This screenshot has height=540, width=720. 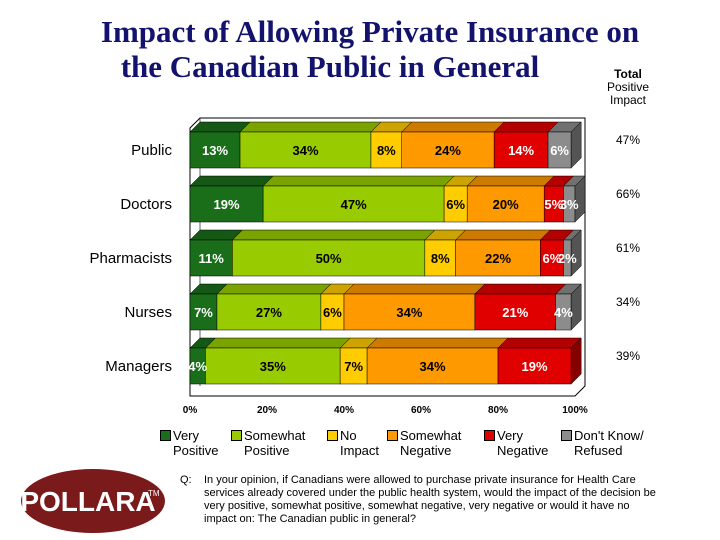 I want to click on question-prefix: Q:, so click(x=186, y=480).